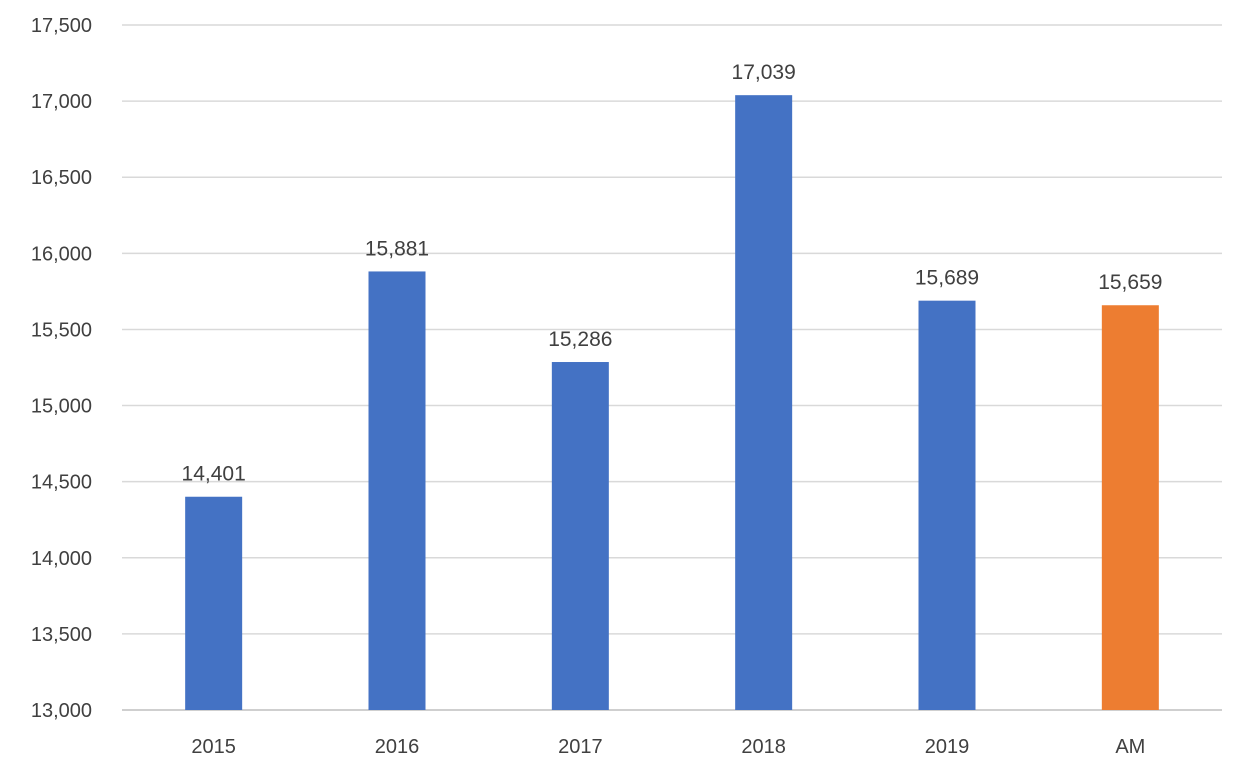 The width and height of the screenshot is (1237, 781). Describe the element at coordinates (61, 330) in the screenshot. I see `y-tick-label: 15,500` at that location.